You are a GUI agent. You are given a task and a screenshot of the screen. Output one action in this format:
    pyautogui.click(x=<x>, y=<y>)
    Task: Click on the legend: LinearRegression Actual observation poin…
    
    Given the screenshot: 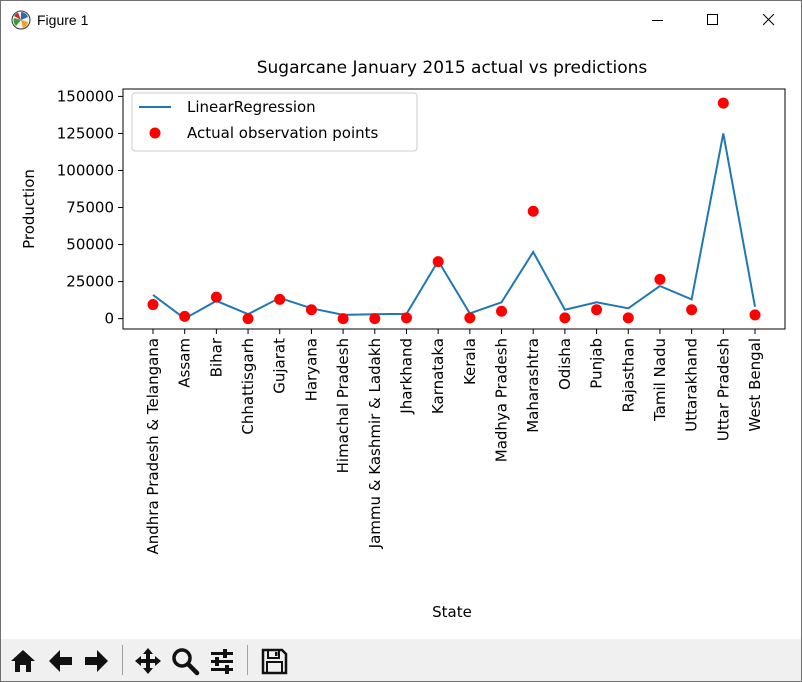 What is the action you would take?
    pyautogui.click(x=274, y=122)
    